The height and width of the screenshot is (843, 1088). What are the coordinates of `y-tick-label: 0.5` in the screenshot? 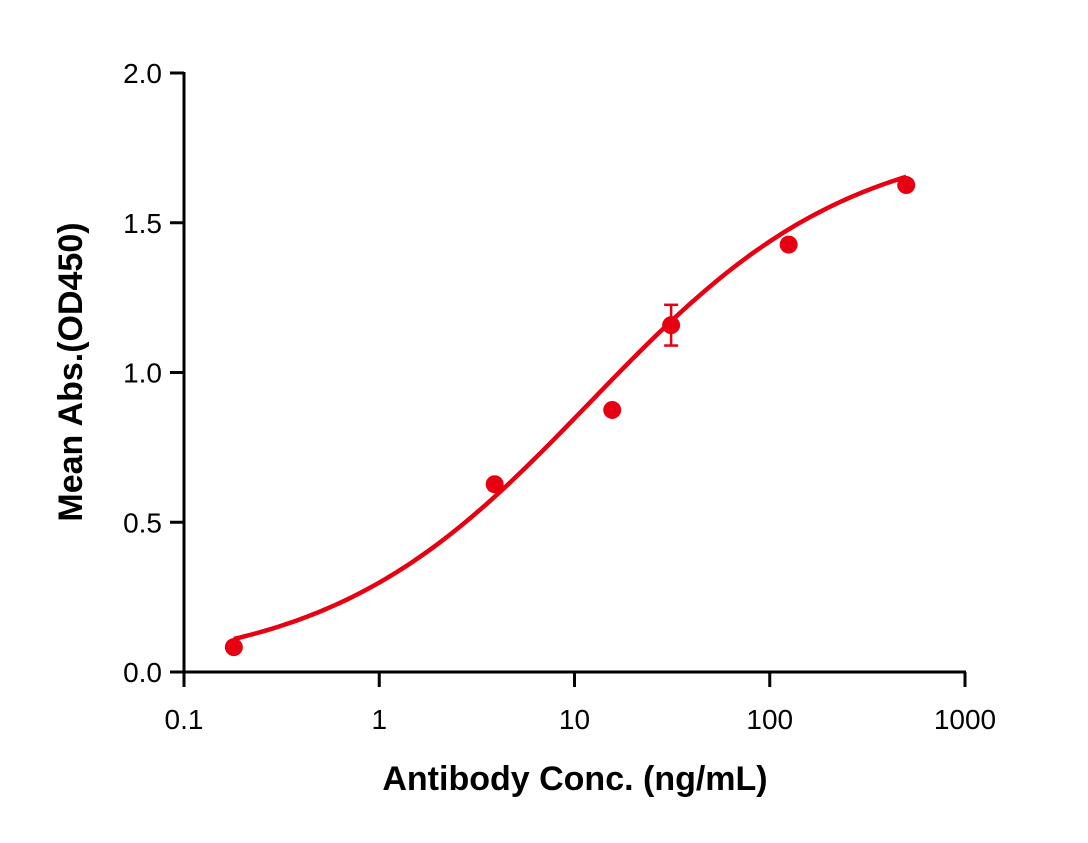 It's located at (142, 522).